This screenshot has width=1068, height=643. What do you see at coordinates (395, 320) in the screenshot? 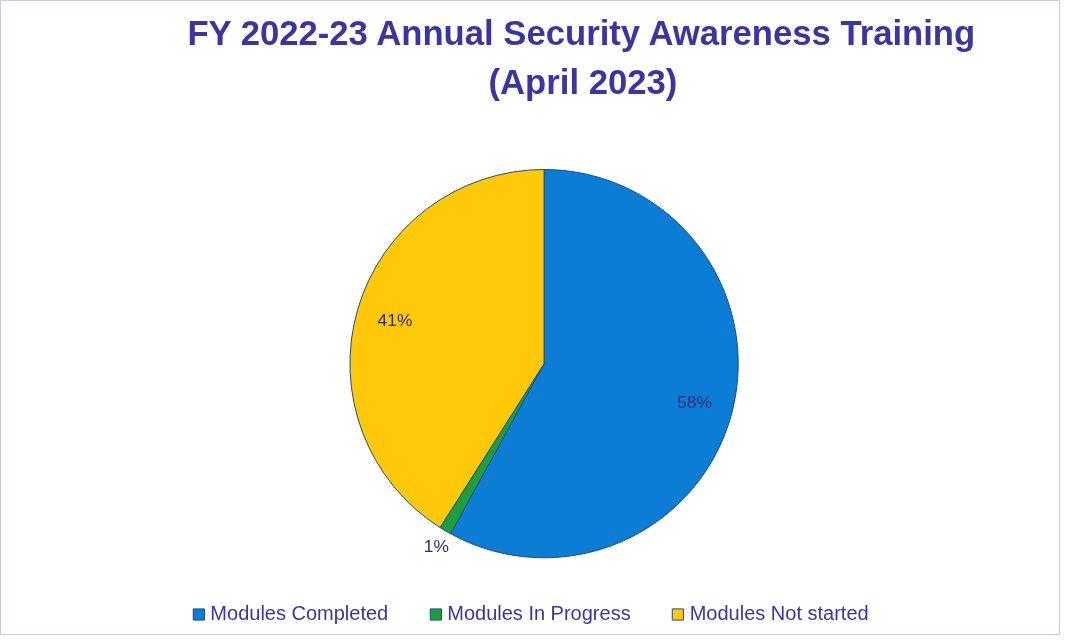
I see `data-label: 41%` at bounding box center [395, 320].